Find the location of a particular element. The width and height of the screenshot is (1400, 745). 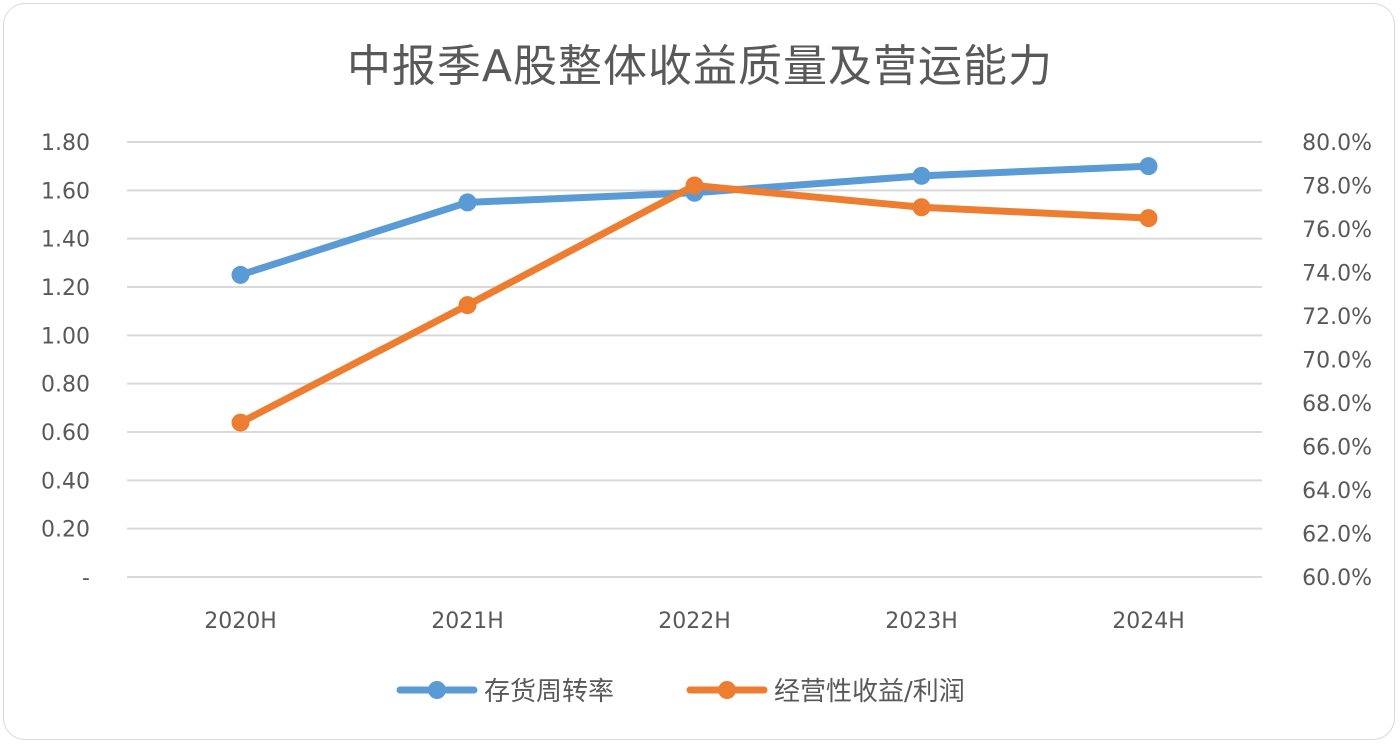

right-tick-label: 64.0% is located at coordinates (1337, 491).